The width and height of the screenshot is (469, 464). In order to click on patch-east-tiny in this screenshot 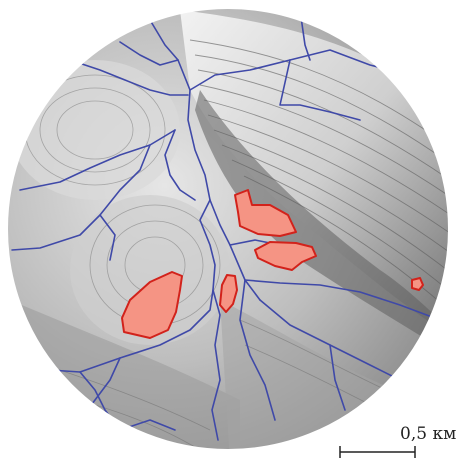, I will do `click(417, 284)`.